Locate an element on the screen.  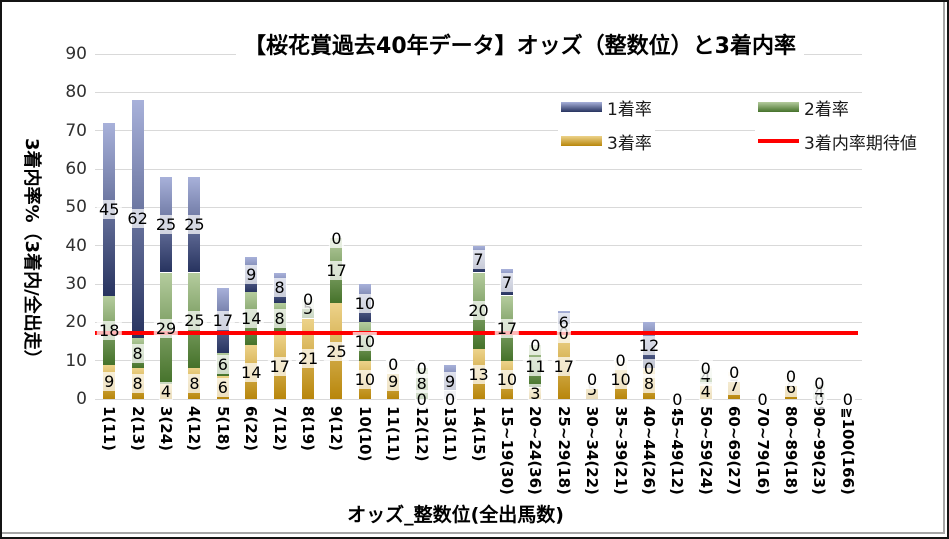
legend-label-expected-line: 3着内率期待値 is located at coordinates (860, 143).